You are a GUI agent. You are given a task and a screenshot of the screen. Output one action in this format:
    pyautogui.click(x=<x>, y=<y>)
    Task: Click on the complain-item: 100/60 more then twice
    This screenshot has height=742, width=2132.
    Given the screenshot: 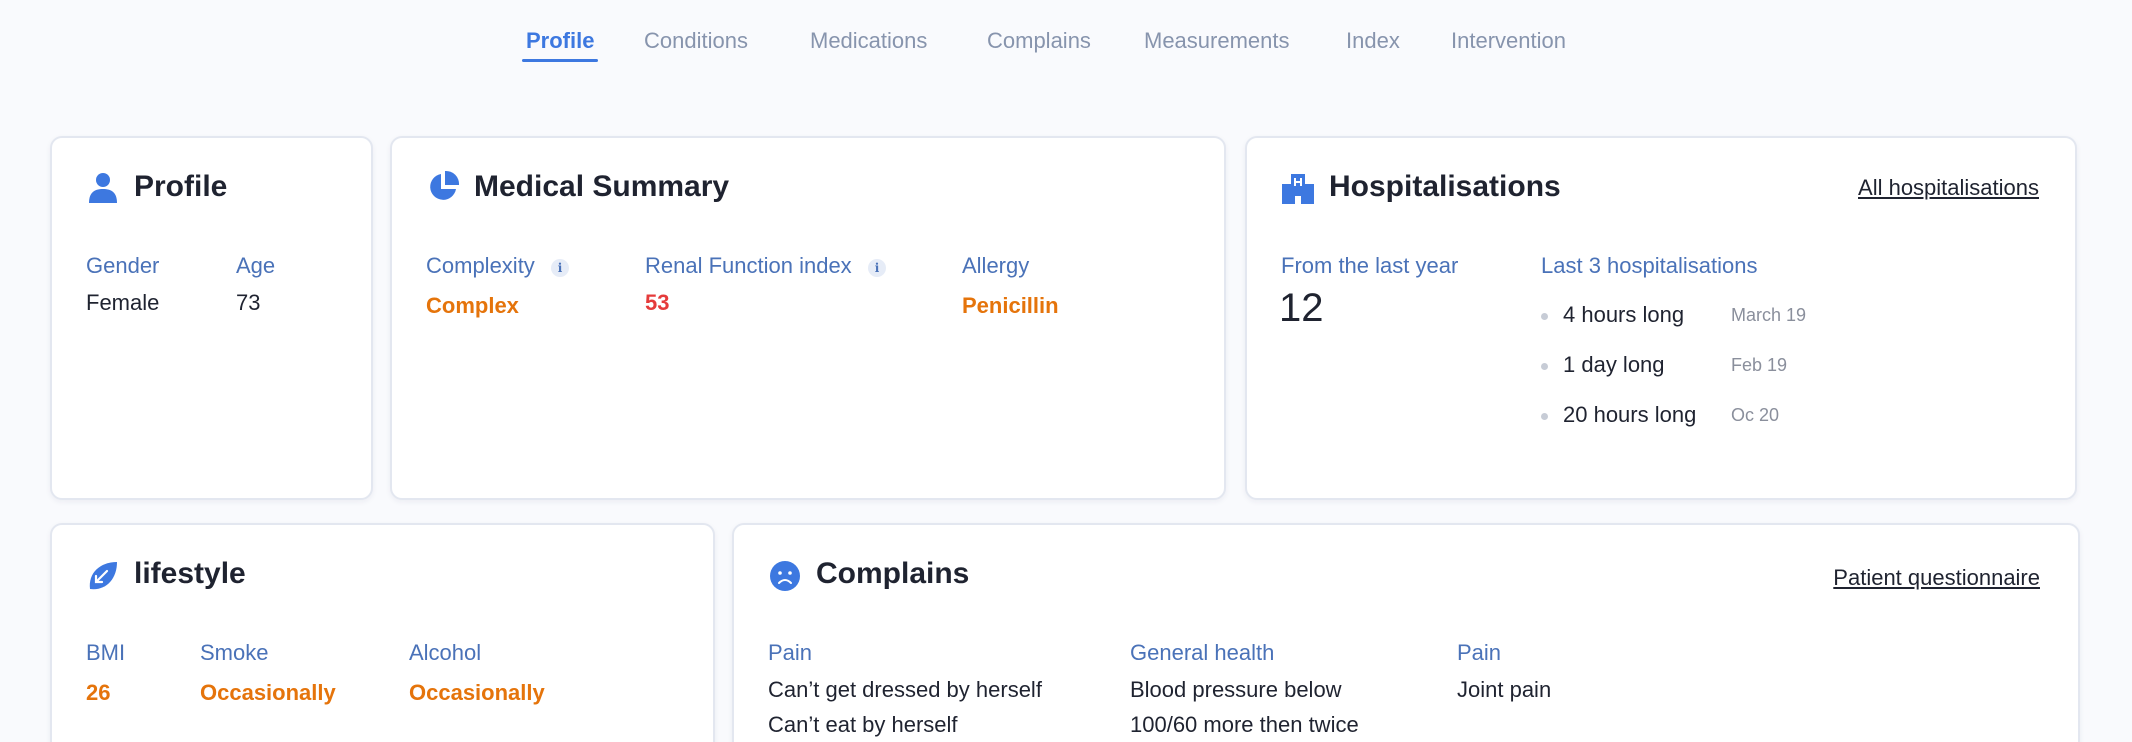 What is the action you would take?
    pyautogui.click(x=1244, y=724)
    